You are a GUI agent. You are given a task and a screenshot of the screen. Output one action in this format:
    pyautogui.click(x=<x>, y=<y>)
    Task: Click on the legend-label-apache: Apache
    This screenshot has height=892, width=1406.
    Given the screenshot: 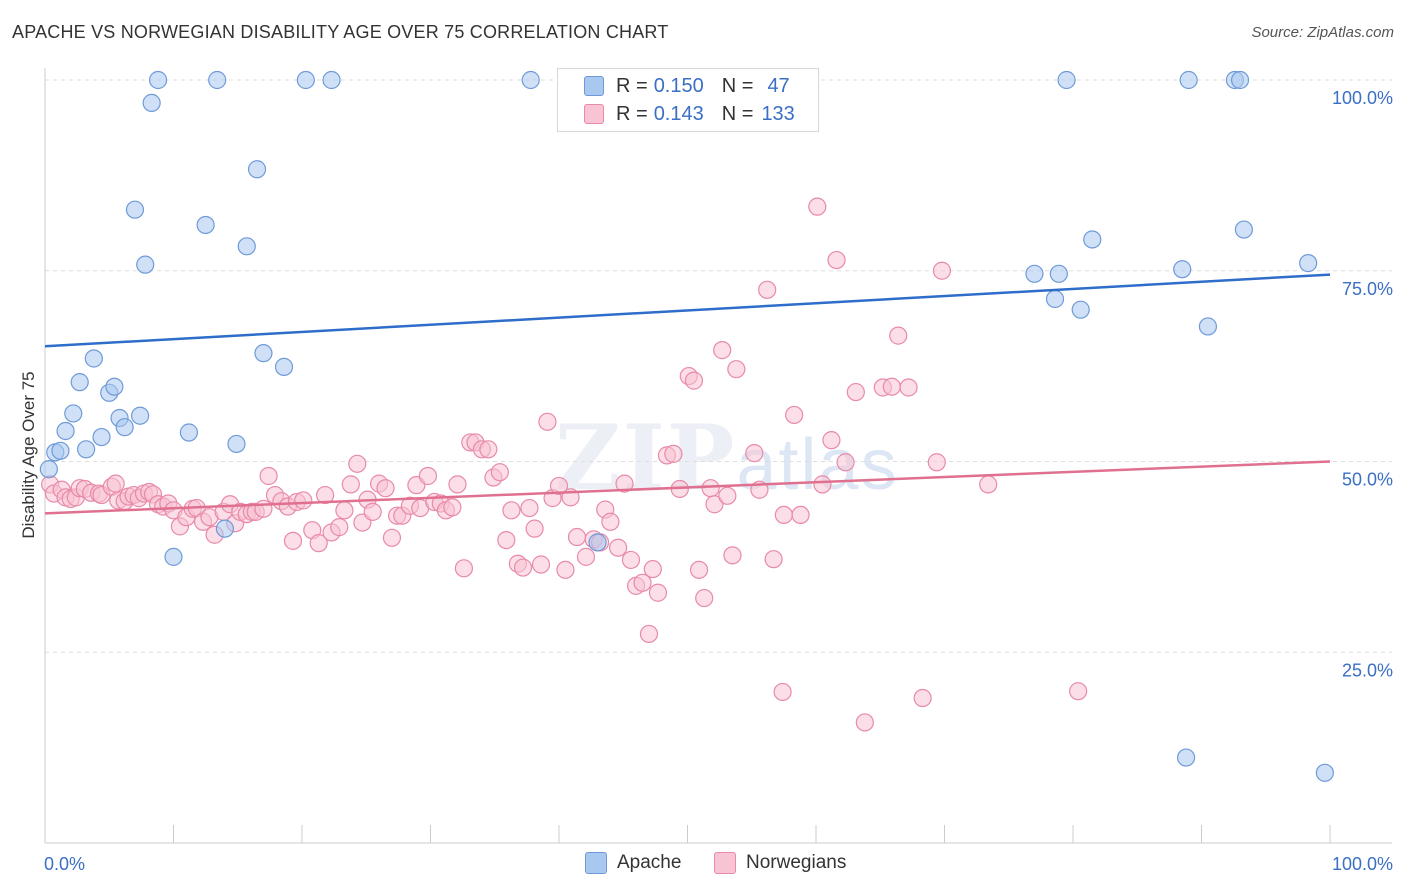 What is the action you would take?
    pyautogui.click(x=649, y=862)
    